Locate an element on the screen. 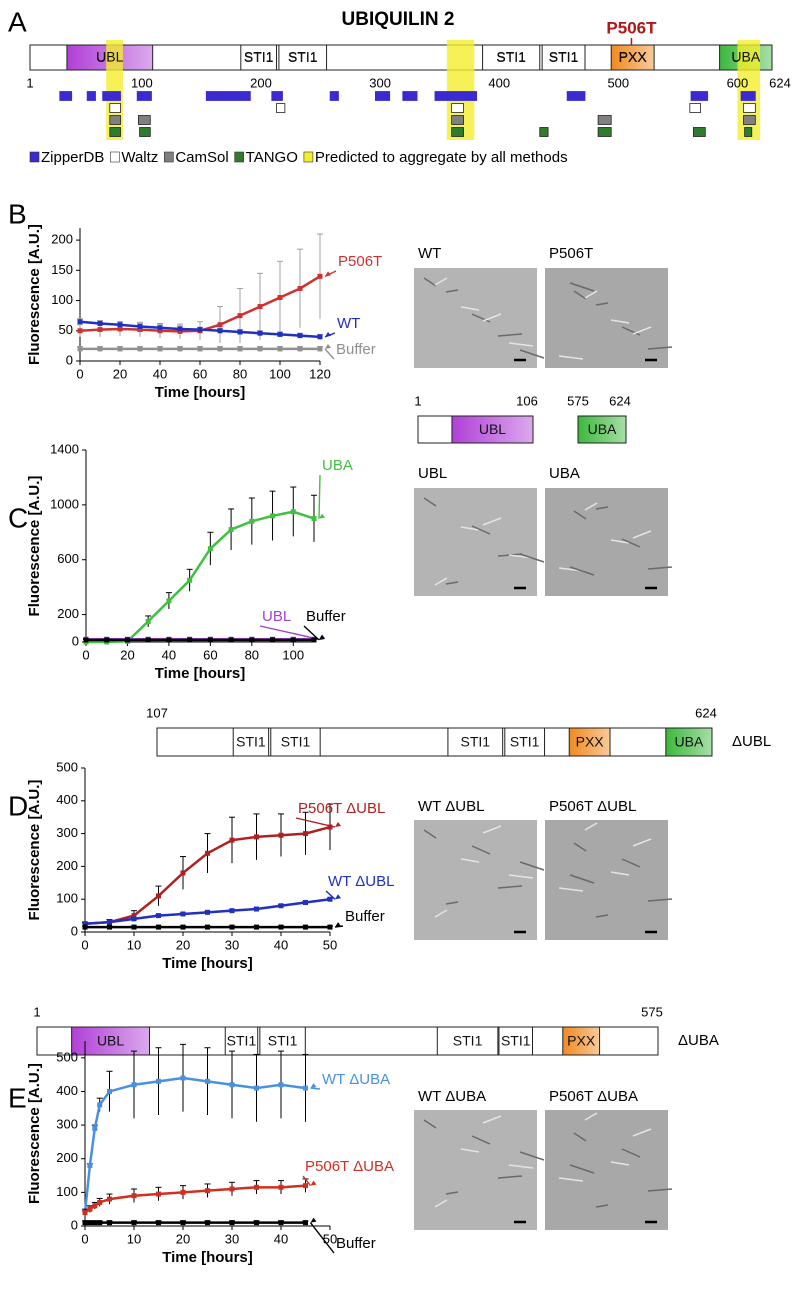 Image resolution: width=796 pixels, height=1299 pixels. y-tick-label: 400 is located at coordinates (67, 799).